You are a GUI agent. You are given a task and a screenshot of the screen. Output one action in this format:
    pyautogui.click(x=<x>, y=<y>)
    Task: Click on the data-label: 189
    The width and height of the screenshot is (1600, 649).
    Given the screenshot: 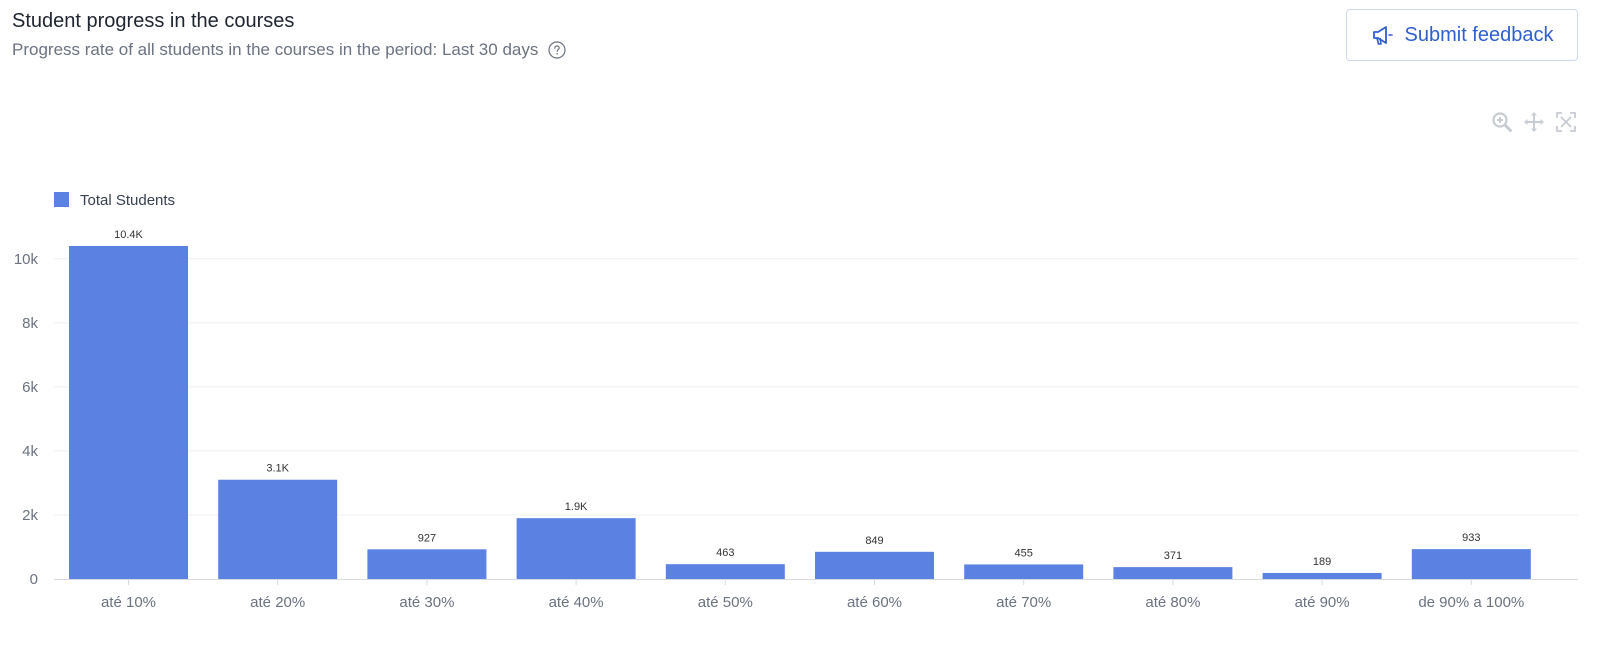 What is the action you would take?
    pyautogui.click(x=1322, y=562)
    